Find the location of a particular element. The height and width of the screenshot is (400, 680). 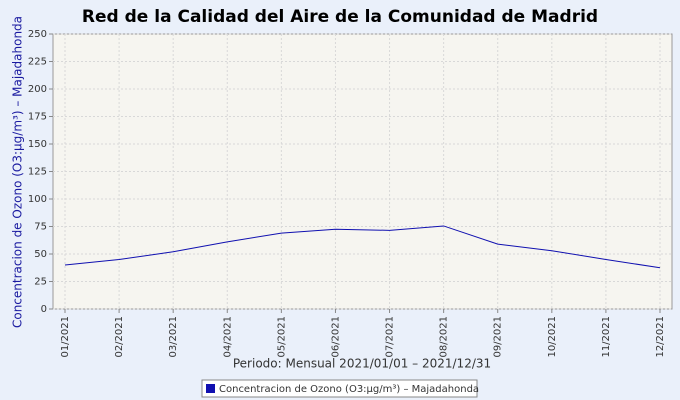

x-tick-label: 07/2021 is located at coordinates (390, 337).